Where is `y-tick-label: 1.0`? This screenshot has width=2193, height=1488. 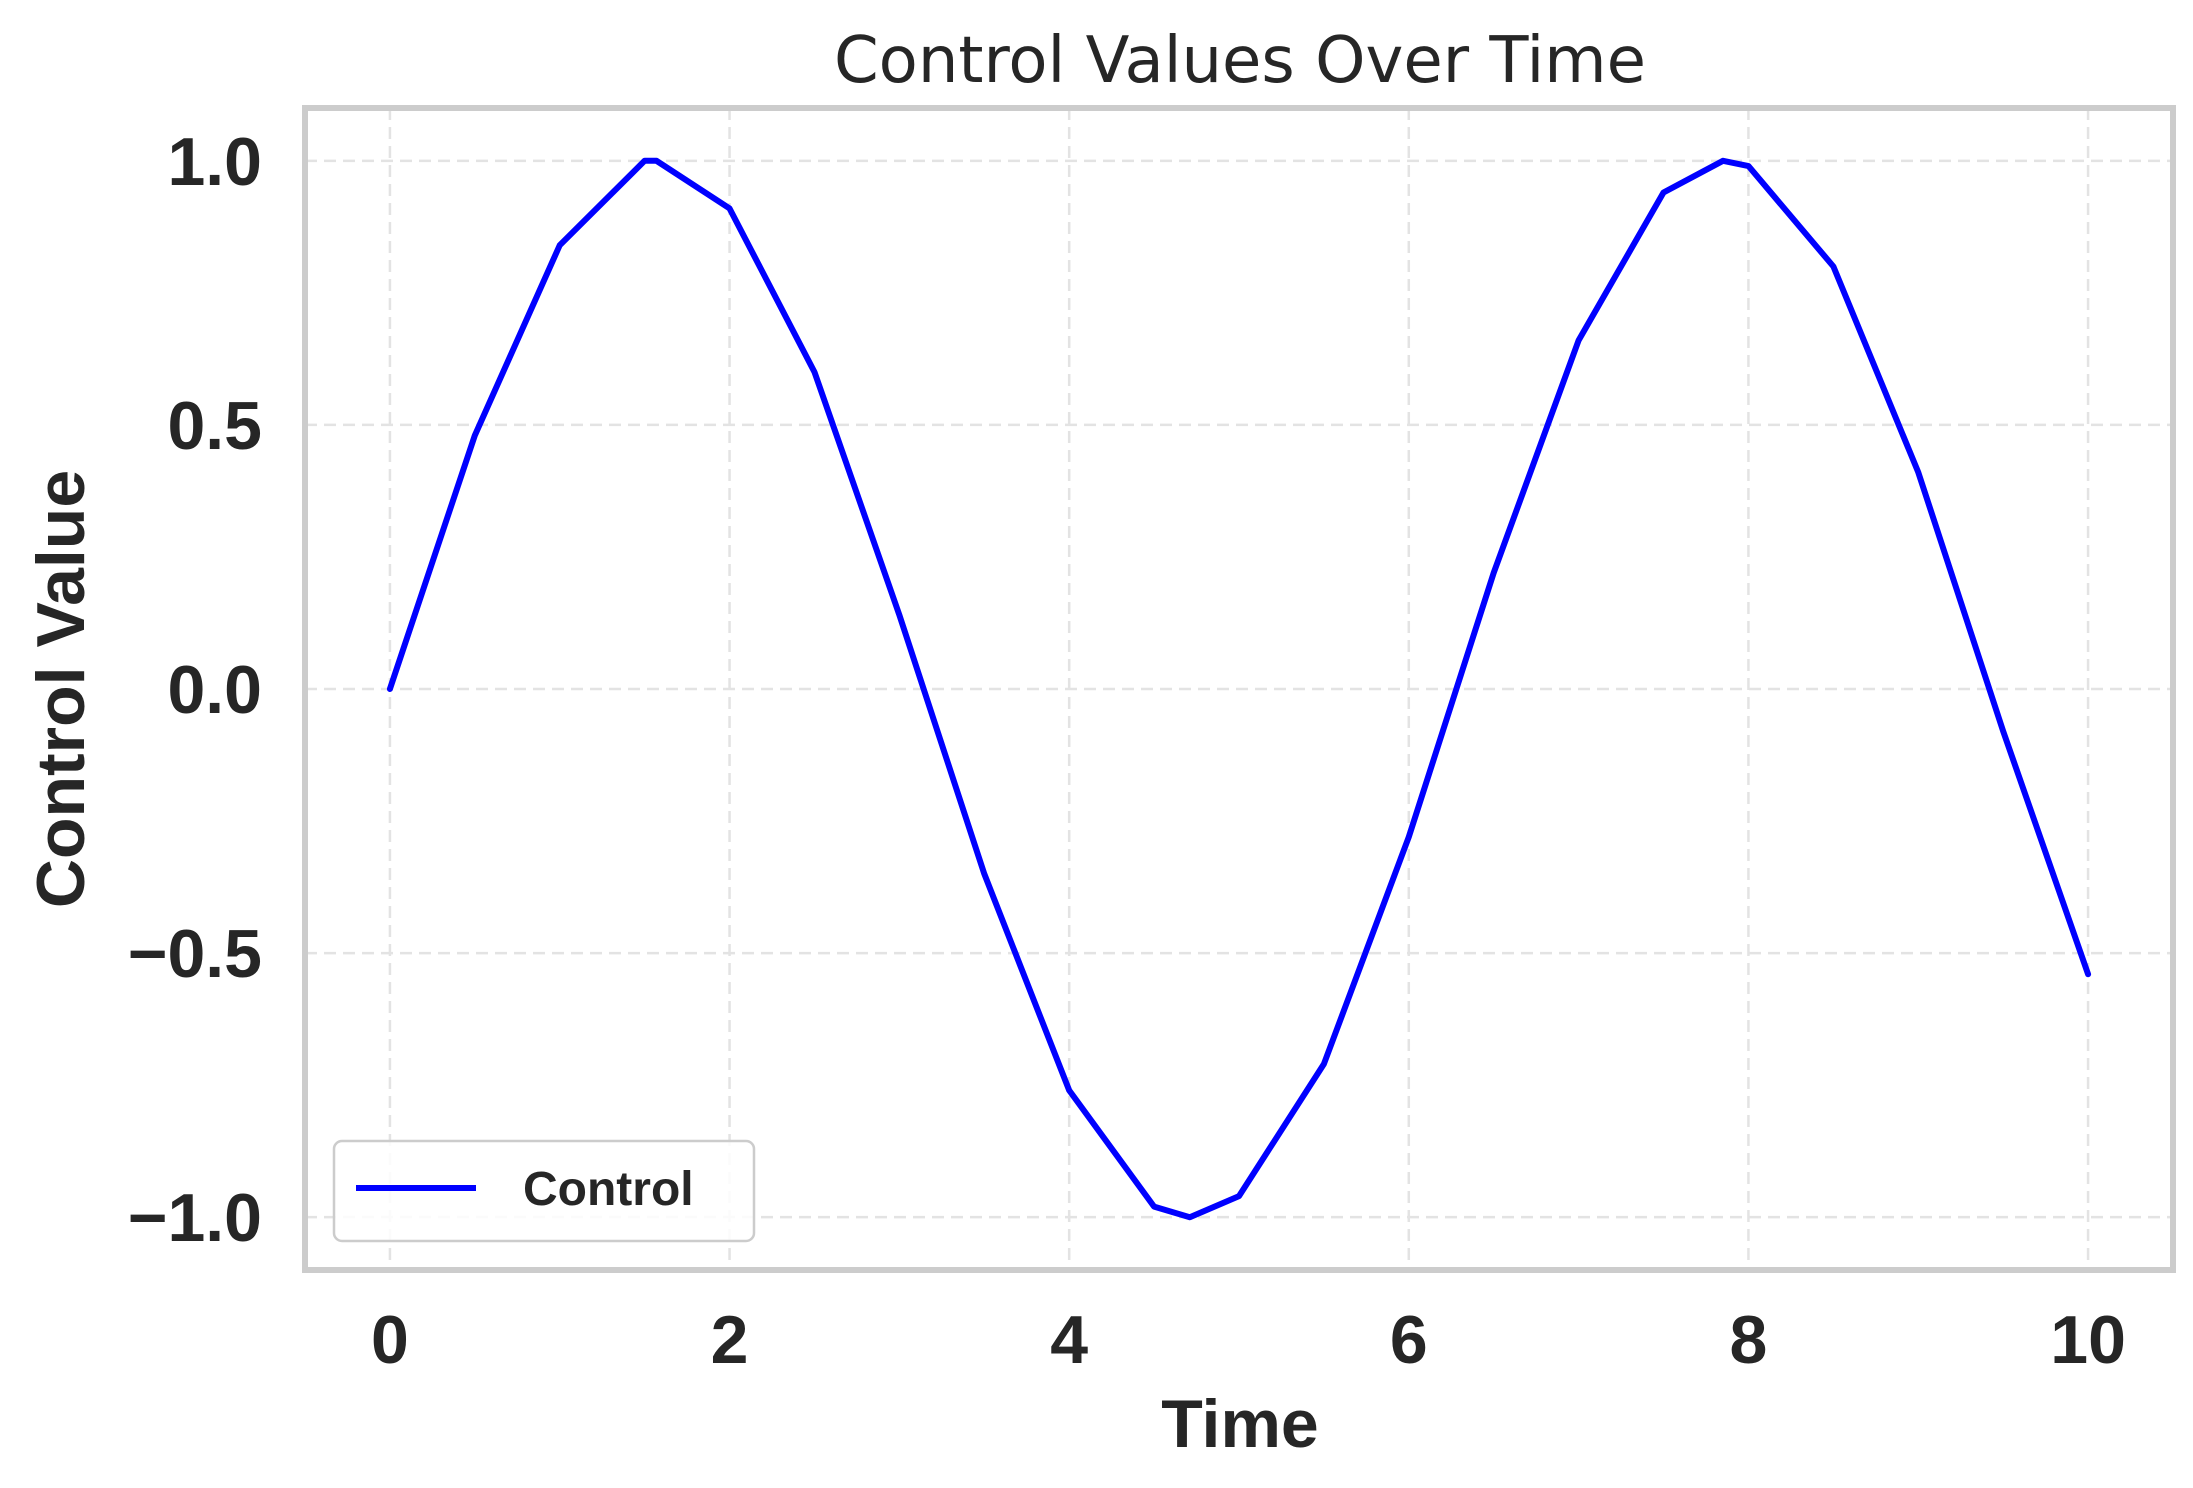 y-tick-label: 1.0 is located at coordinates (214, 162).